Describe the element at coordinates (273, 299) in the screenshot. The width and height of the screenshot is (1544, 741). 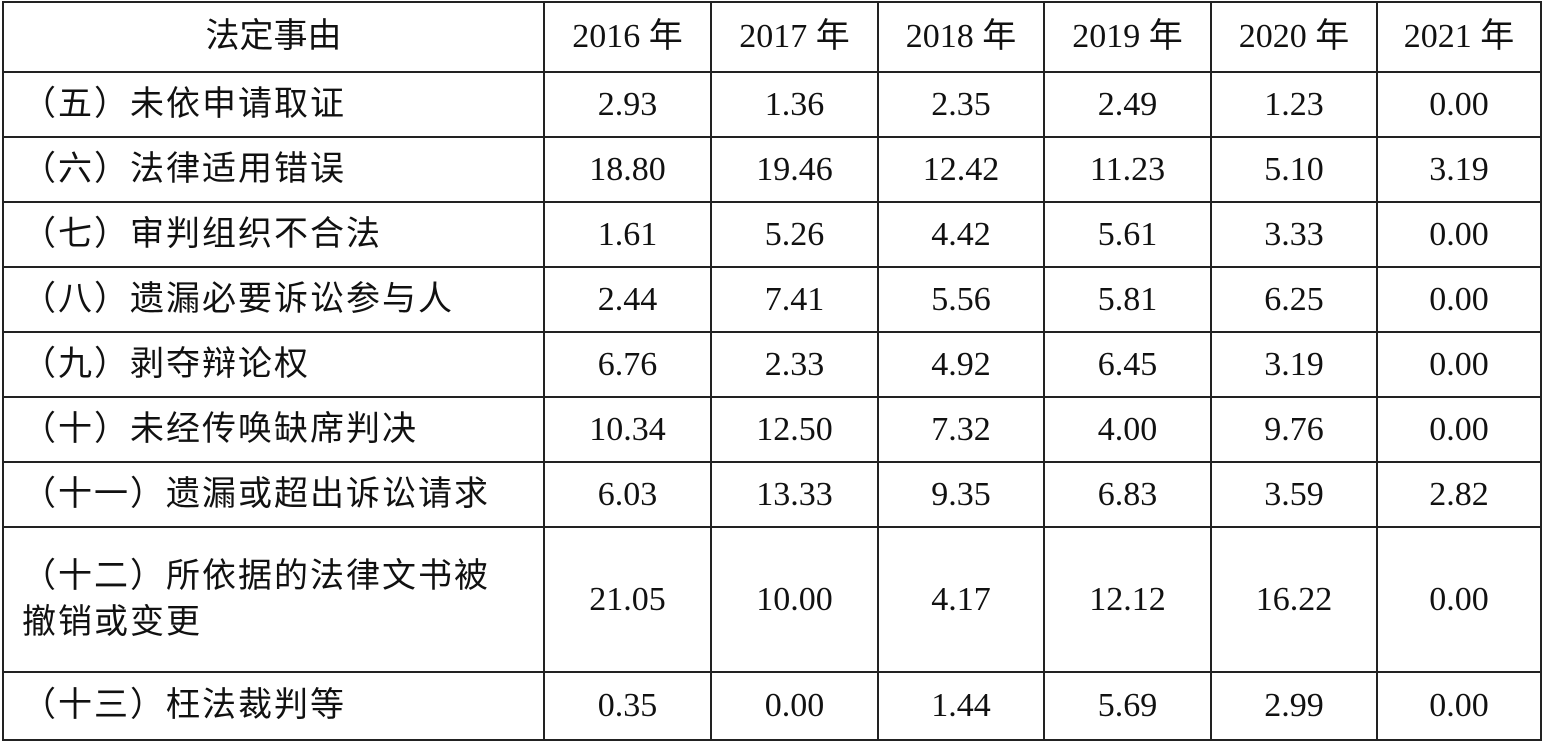
I see `reason-cell: （八）遗漏必要诉讼参与人` at that location.